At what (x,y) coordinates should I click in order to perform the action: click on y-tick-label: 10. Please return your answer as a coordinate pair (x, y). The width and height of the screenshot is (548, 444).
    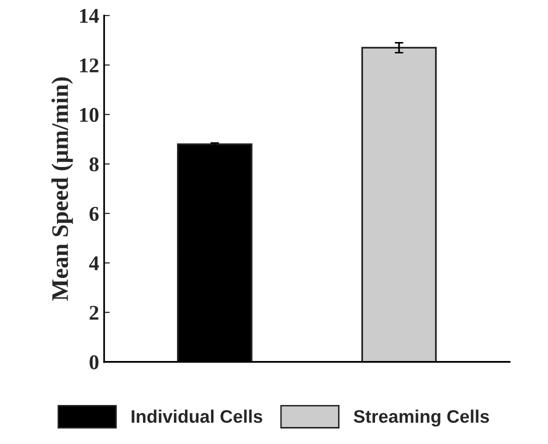
    Looking at the image, I should click on (89, 115).